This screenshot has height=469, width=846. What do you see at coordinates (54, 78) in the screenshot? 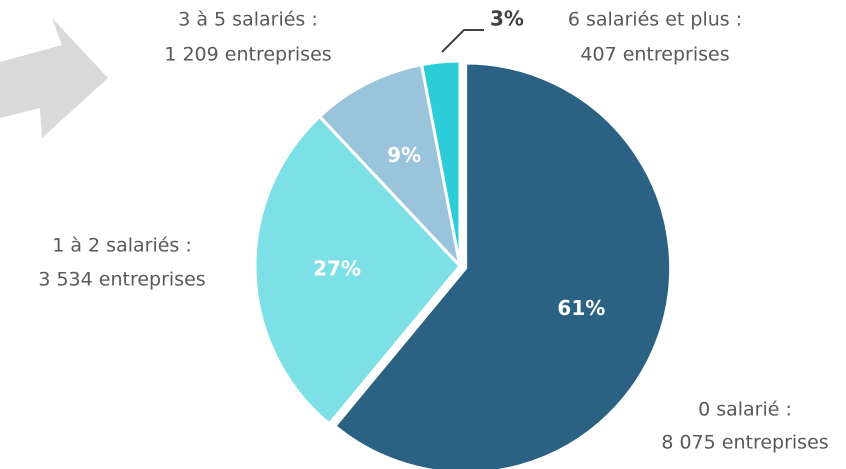
I see `decorative-arrow` at bounding box center [54, 78].